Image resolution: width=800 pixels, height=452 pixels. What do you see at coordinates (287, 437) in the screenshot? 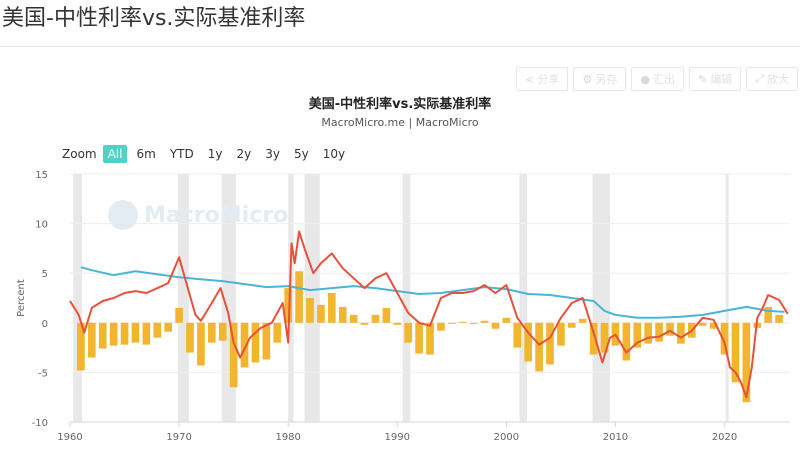
I see `x-tick-label: 1980` at bounding box center [287, 437].